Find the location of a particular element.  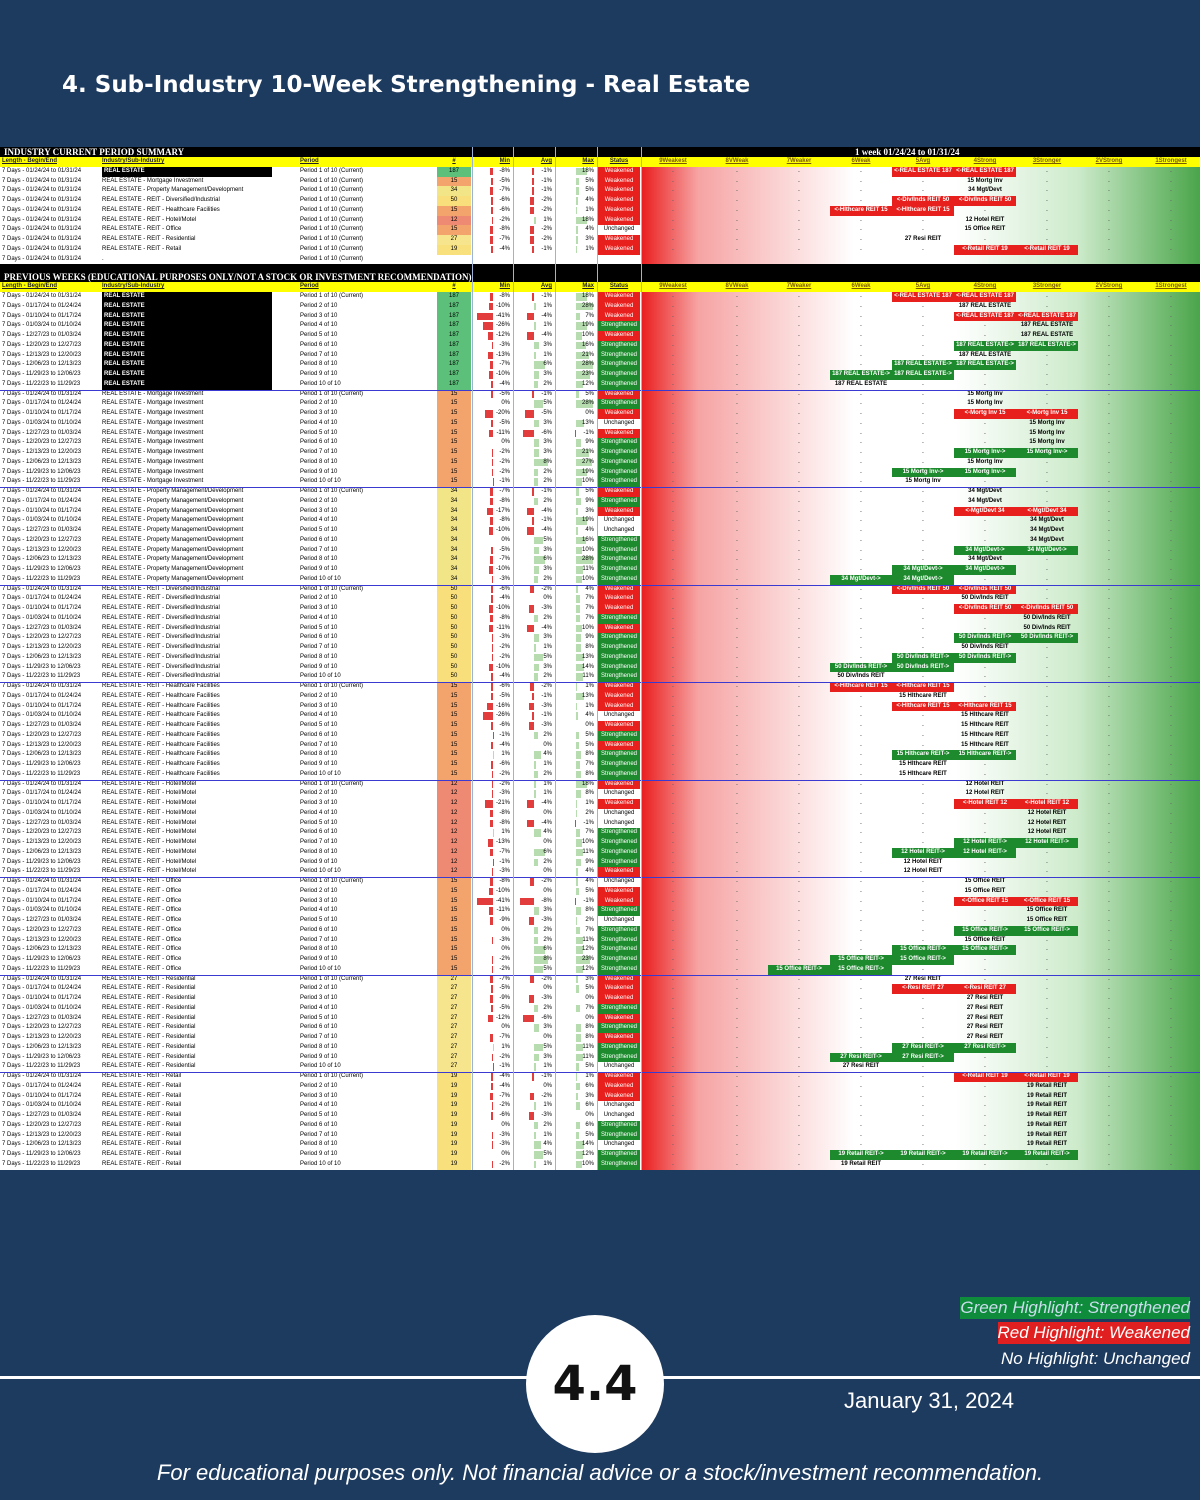

group-separator is located at coordinates (600, 390).